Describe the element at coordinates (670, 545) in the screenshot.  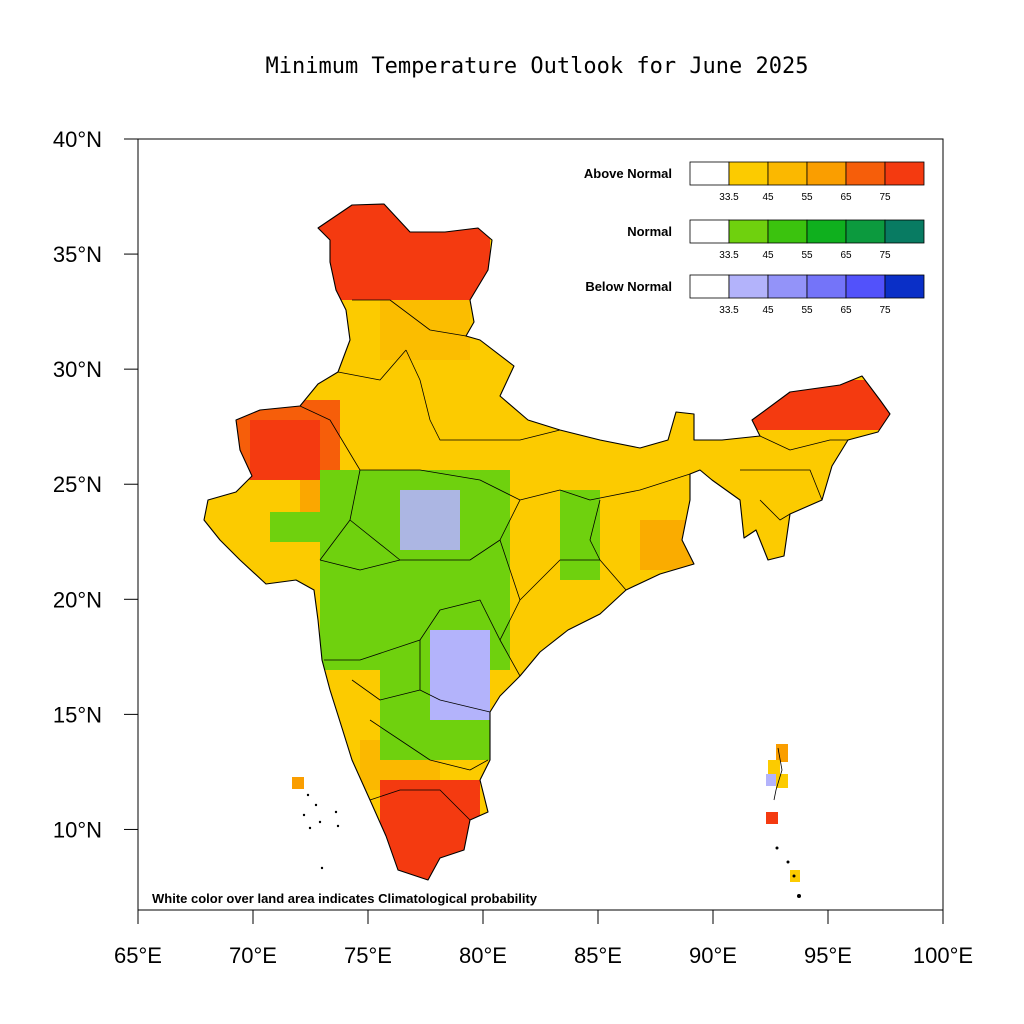
I see `field-above-55-bengal` at that location.